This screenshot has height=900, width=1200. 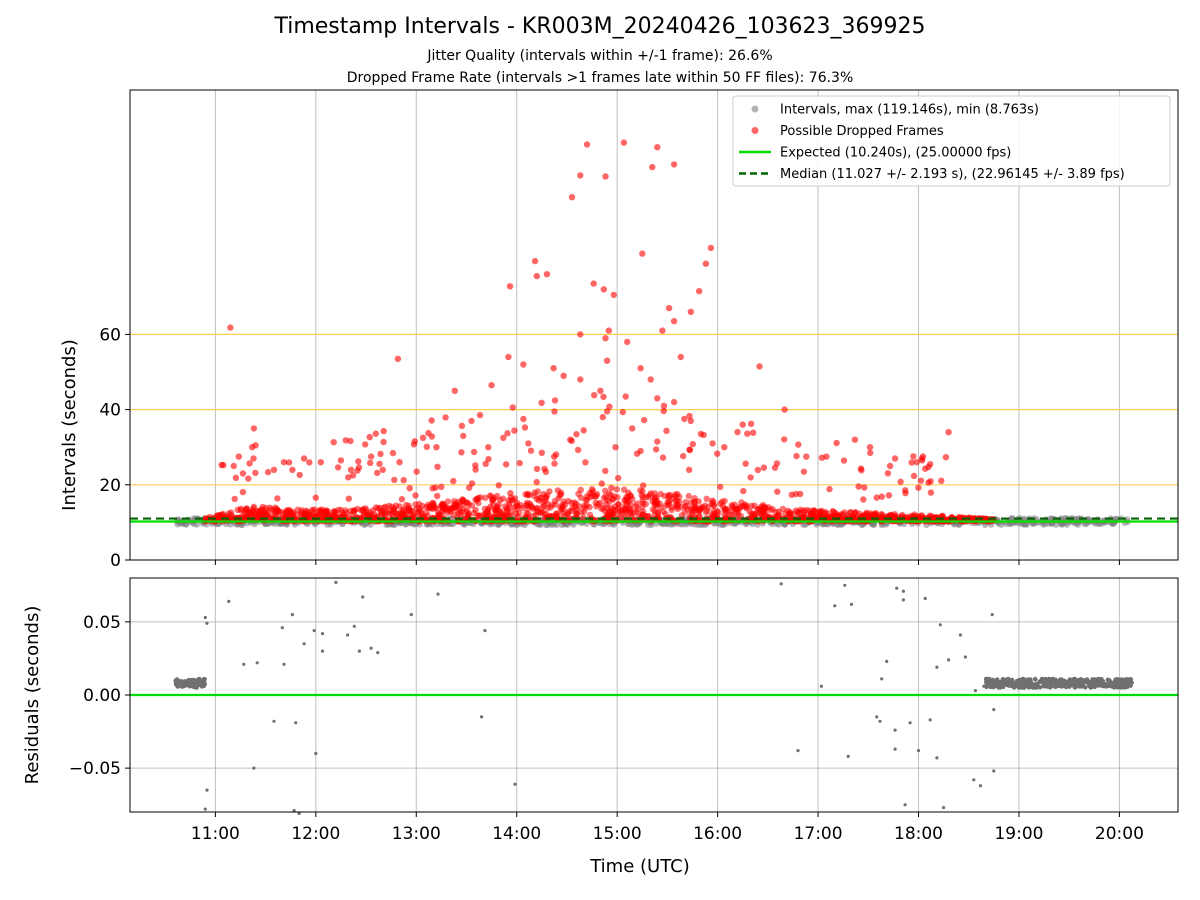 What do you see at coordinates (416, 834) in the screenshot?
I see `x-tick-label: 13:00` at bounding box center [416, 834].